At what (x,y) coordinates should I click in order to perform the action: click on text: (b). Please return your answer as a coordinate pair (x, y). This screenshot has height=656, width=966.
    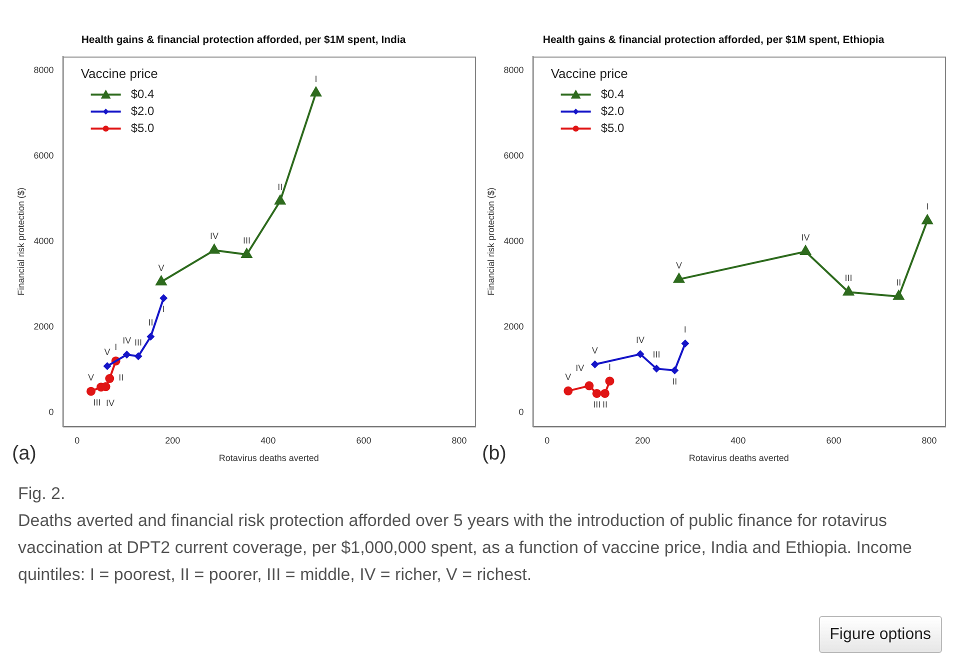
    Looking at the image, I should click on (494, 453).